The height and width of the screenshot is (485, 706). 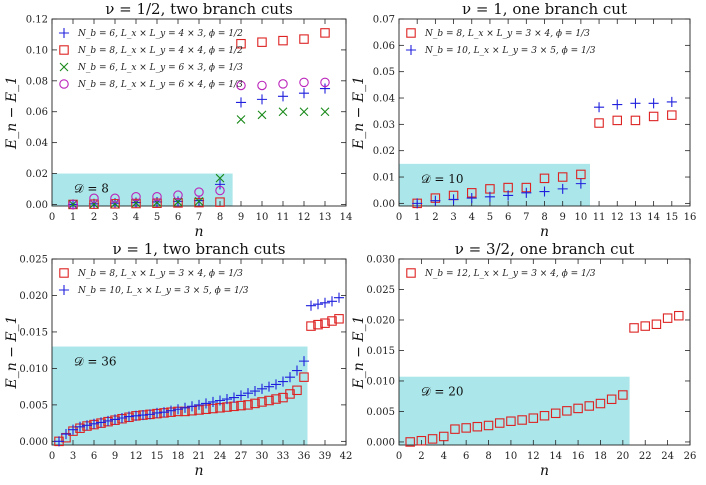 What do you see at coordinates (136, 217) in the screenshot?
I see `x-tick-label: 4` at bounding box center [136, 217].